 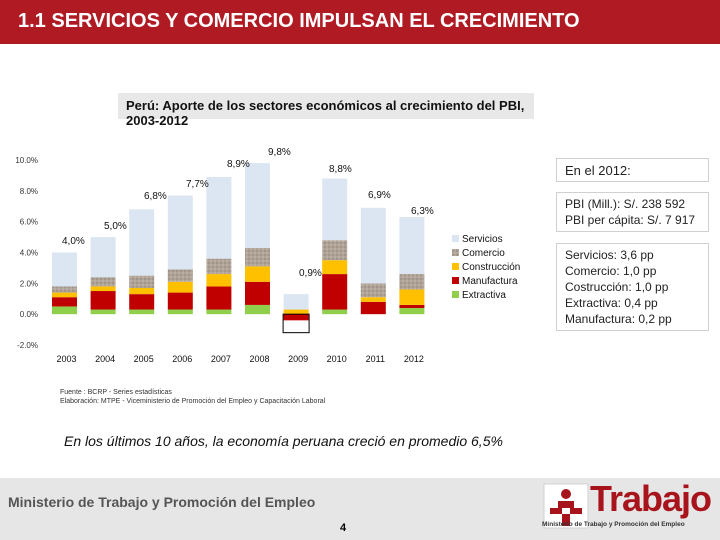 What do you see at coordinates (609, 255) in the screenshot?
I see `contrib-servicios: Servicios: 3,6 pp` at bounding box center [609, 255].